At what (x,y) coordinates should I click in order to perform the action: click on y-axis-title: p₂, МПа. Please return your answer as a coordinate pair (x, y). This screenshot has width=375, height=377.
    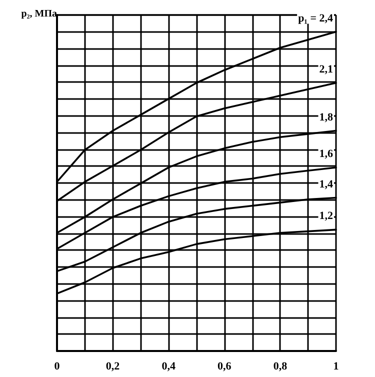
    Looking at the image, I should click on (39, 14).